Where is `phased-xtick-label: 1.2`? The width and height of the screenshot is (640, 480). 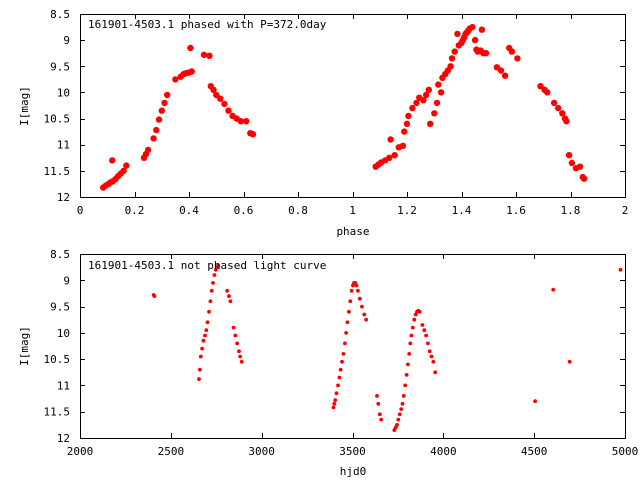 phased-xtick-label: 1.2 is located at coordinates (407, 210).